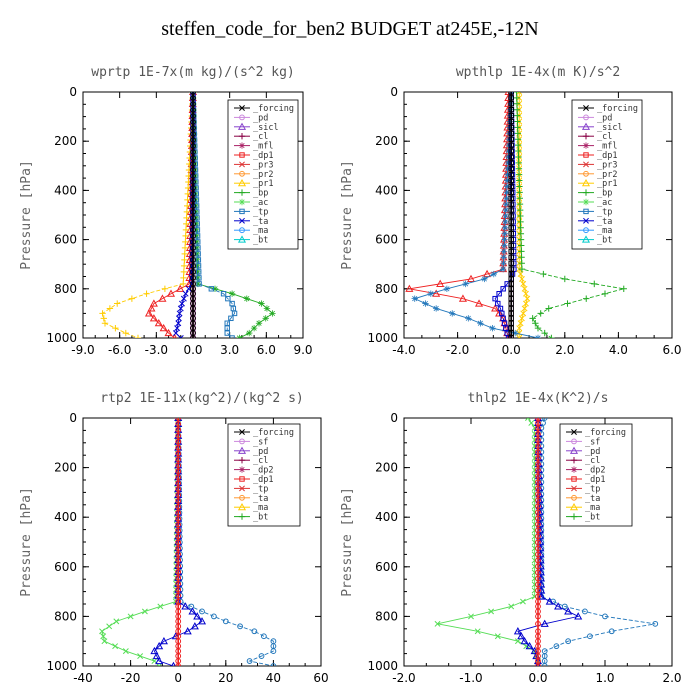 The image size is (700, 700). I want to click on x-tick-label: 40, so click(273, 678).